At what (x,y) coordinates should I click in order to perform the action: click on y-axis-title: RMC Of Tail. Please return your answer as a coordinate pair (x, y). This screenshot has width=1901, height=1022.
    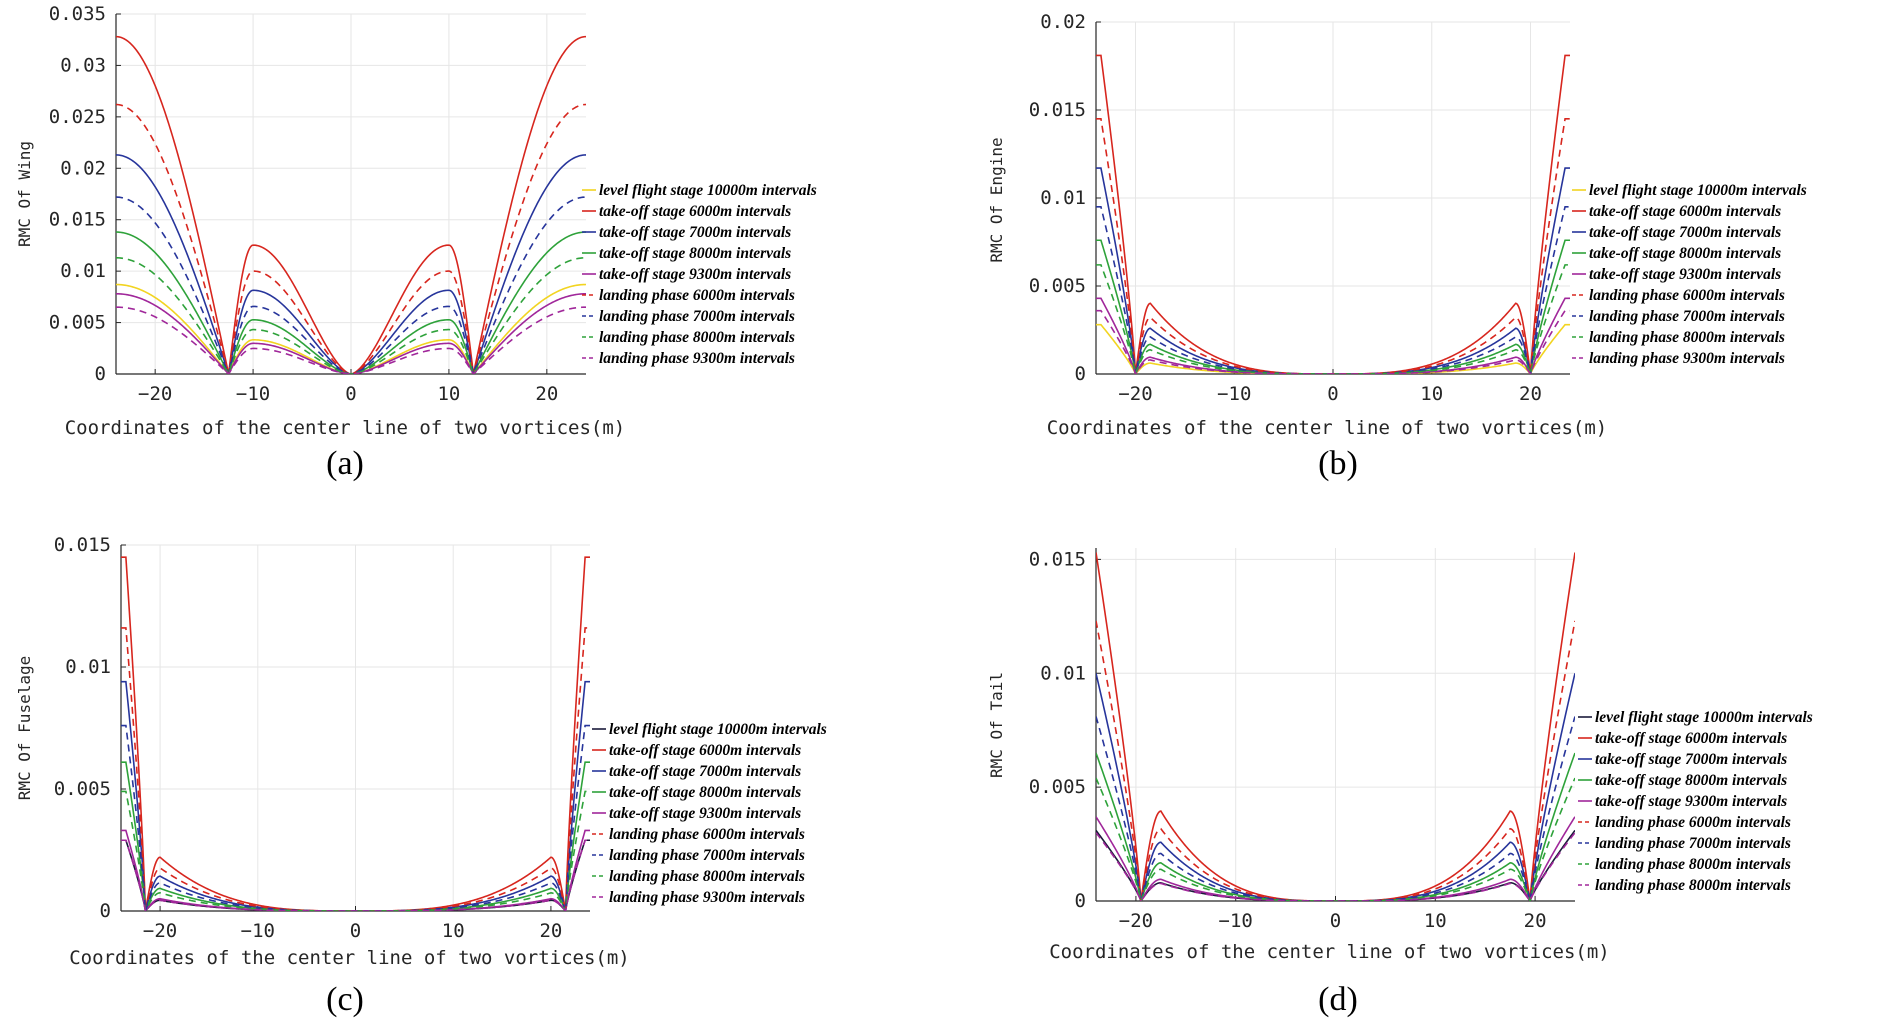
    Looking at the image, I should click on (996, 725).